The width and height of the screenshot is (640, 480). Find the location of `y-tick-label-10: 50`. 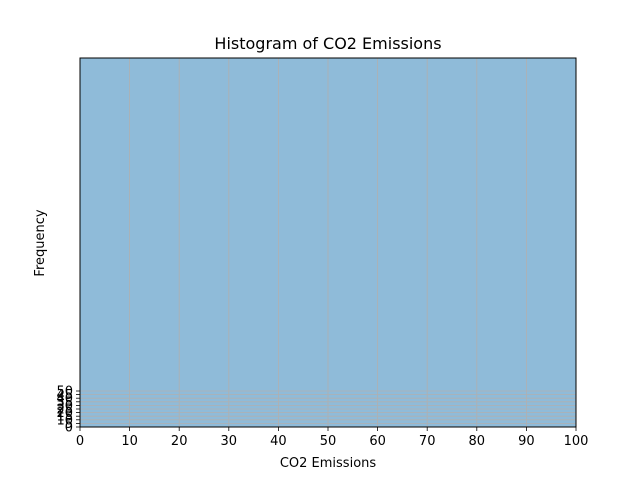

y-tick-label-10: 50 is located at coordinates (64, 392).